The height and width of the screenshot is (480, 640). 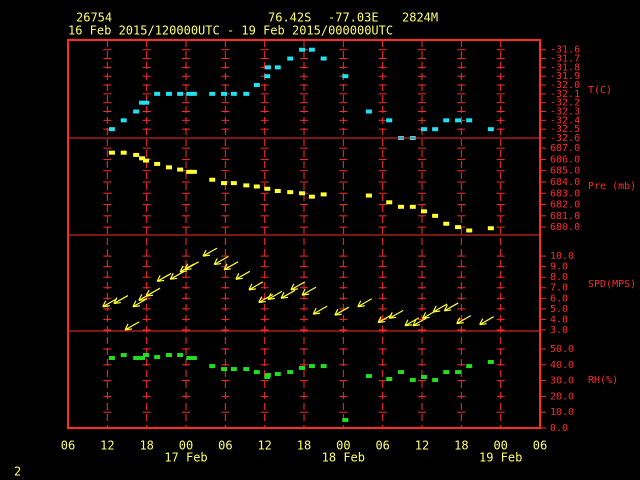 I want to click on day-label: 17 Feb, so click(x=185, y=458).